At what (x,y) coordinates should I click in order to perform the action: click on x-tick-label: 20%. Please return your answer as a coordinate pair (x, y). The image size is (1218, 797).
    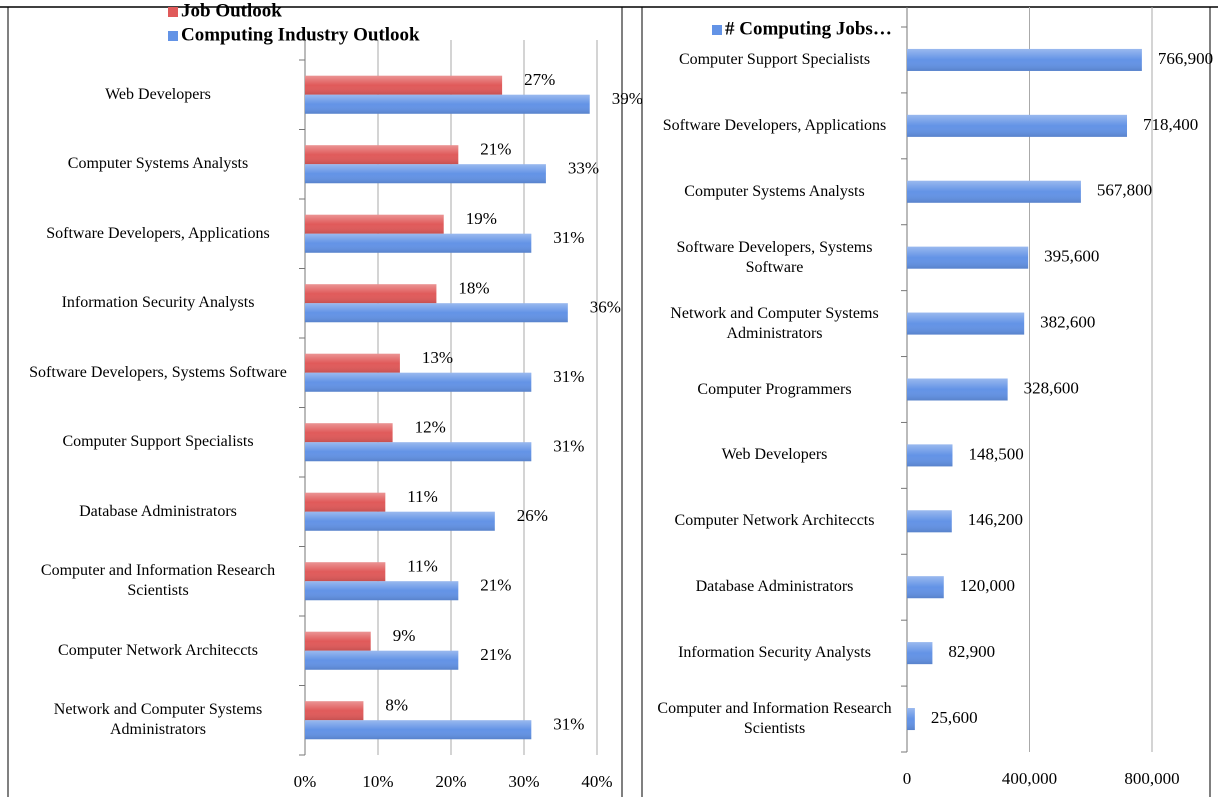
    Looking at the image, I should click on (450, 781).